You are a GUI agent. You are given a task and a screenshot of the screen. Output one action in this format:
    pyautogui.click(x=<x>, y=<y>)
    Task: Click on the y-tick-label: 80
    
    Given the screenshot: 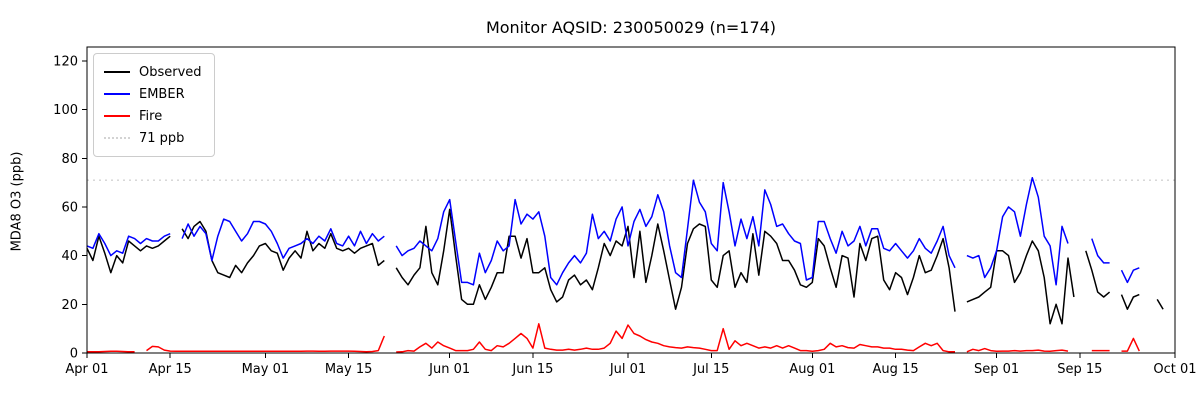 What is the action you would take?
    pyautogui.click(x=69, y=159)
    